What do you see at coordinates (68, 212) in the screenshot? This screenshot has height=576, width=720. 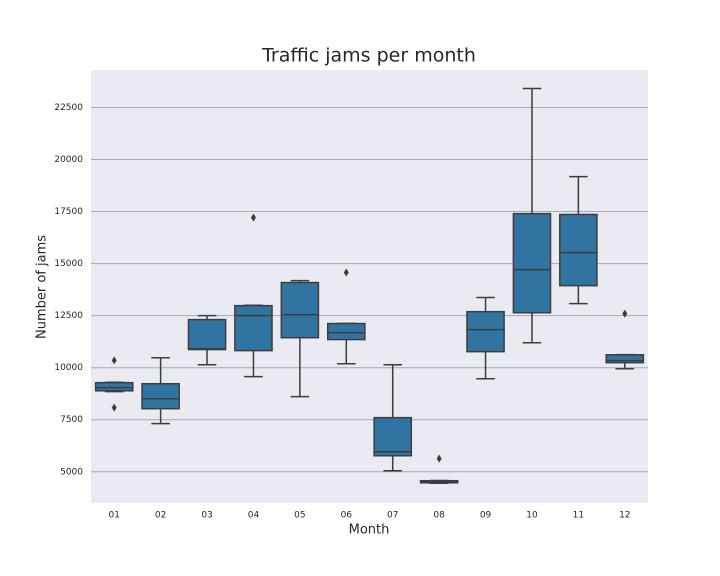 I see `y-tick-label: 17500` at bounding box center [68, 212].